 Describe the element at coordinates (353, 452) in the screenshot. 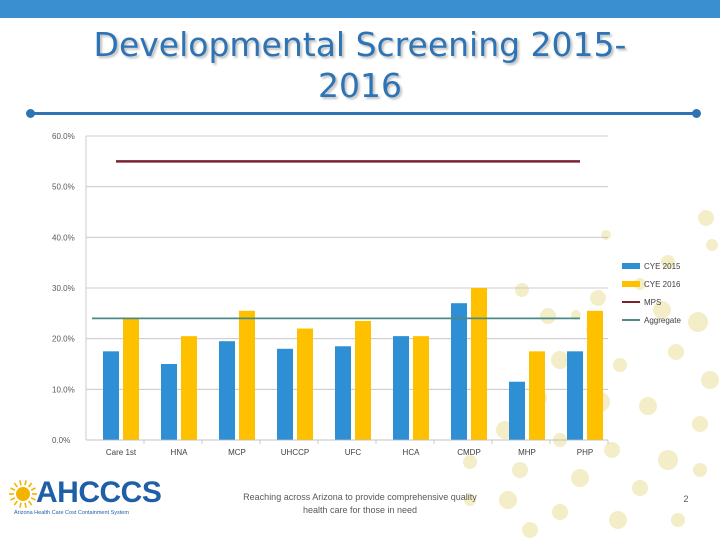

I see `x-category-label: UFC` at that location.